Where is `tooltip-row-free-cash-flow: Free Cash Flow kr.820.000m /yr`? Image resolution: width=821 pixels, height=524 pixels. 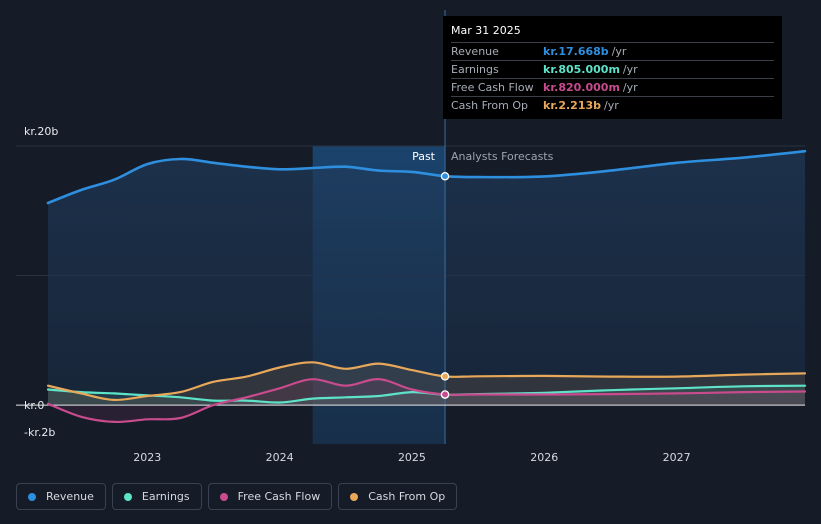
tooltip-row-free-cash-flow: Free Cash Flow kr.820.000m /yr is located at coordinates (612, 87).